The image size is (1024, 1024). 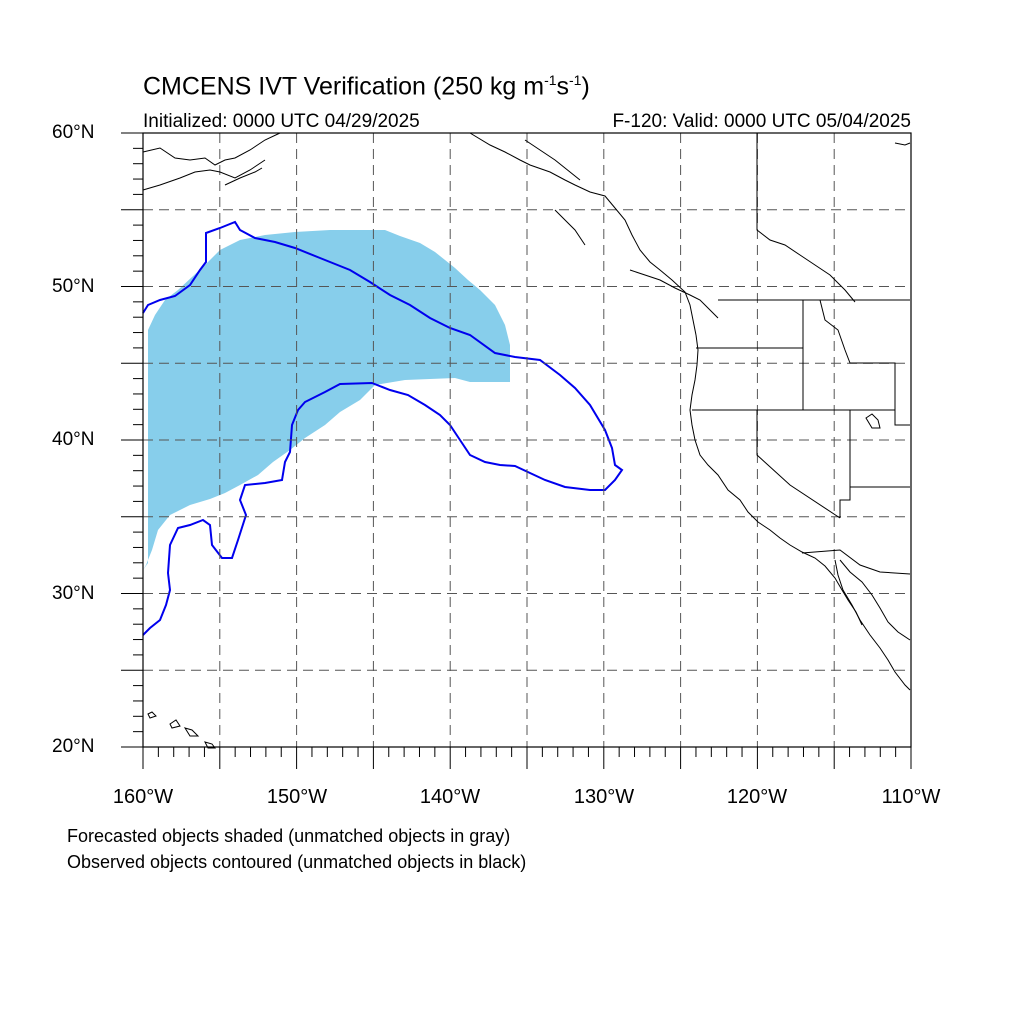 What do you see at coordinates (73, 286) in the screenshot?
I see `lat-label-50n: 50°N` at bounding box center [73, 286].